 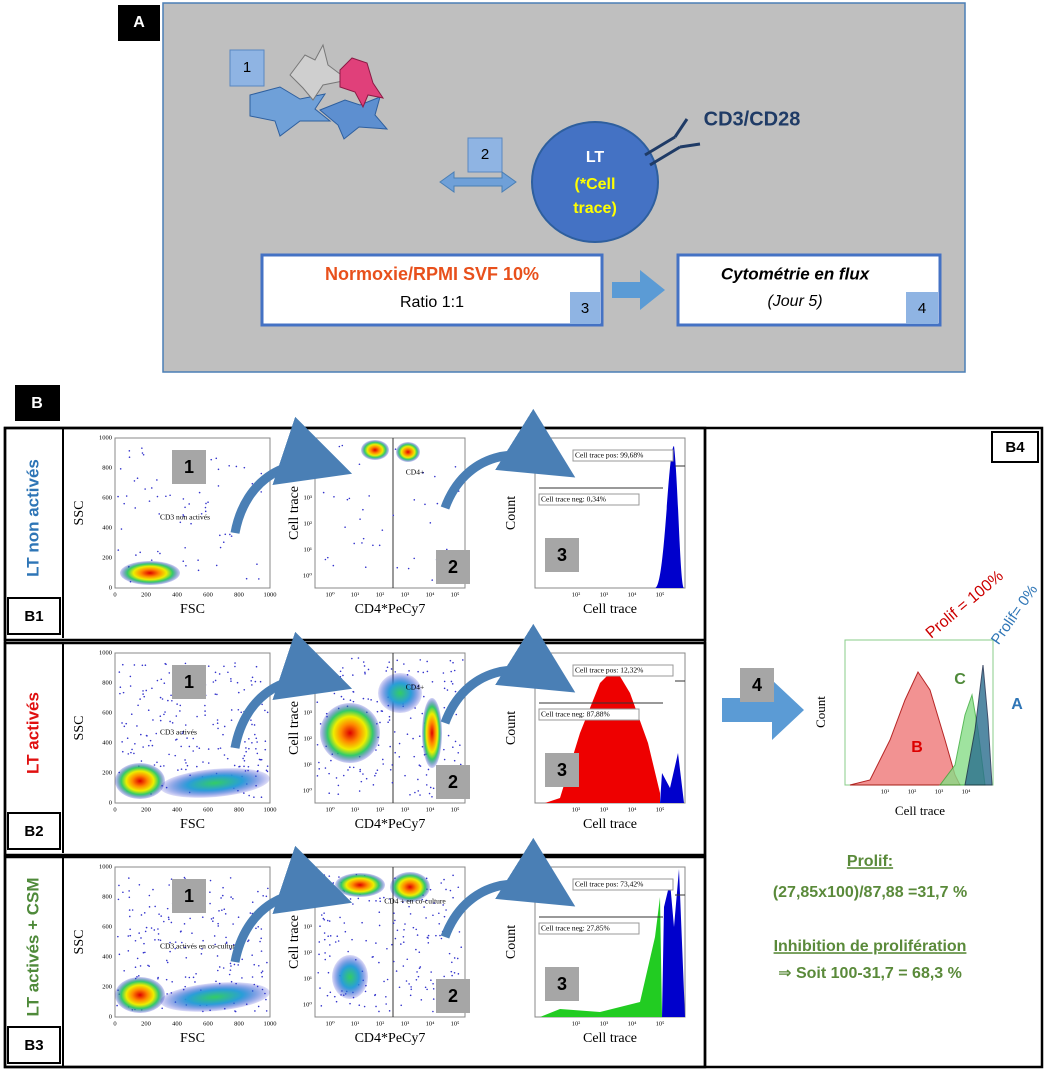 I want to click on gate-label: CD3 non activés, so click(x=185, y=517).